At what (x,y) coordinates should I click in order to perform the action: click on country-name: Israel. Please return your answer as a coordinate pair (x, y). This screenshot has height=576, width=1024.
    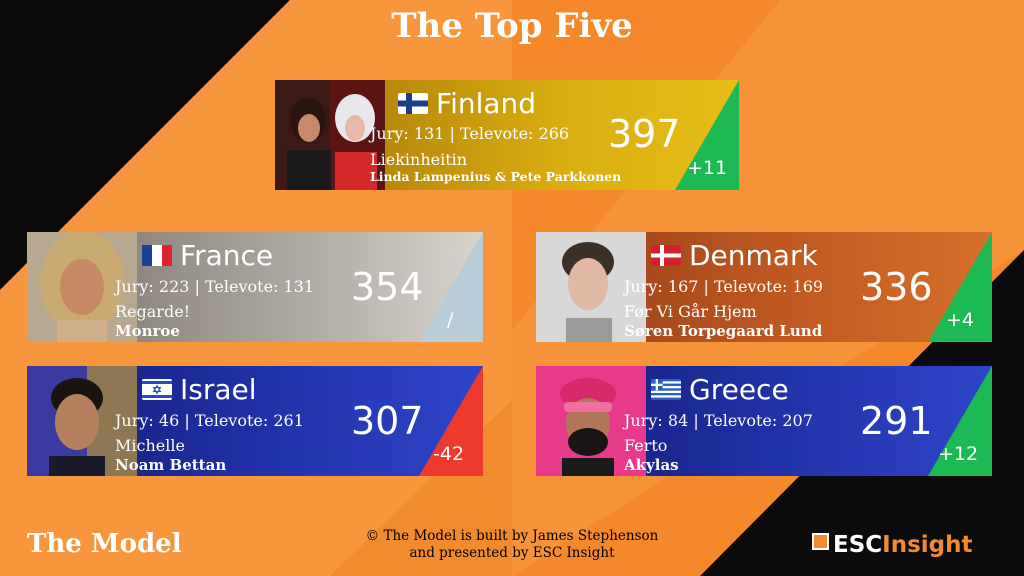
    Looking at the image, I should click on (218, 389).